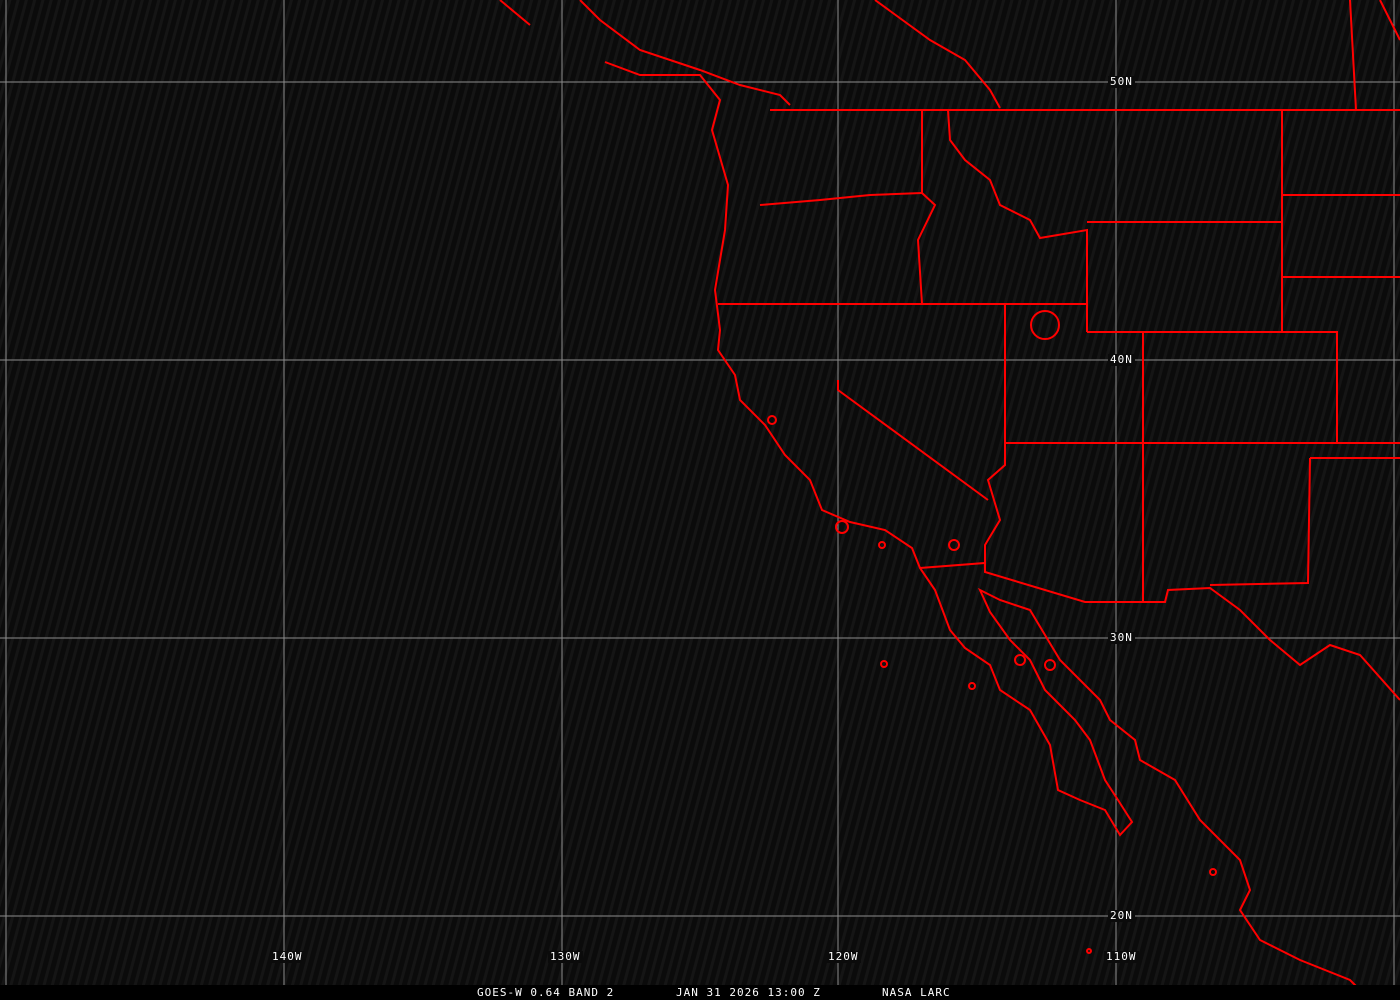 The image size is (1400, 1000). I want to click on lat-label-40n: 40N, so click(1121, 359).